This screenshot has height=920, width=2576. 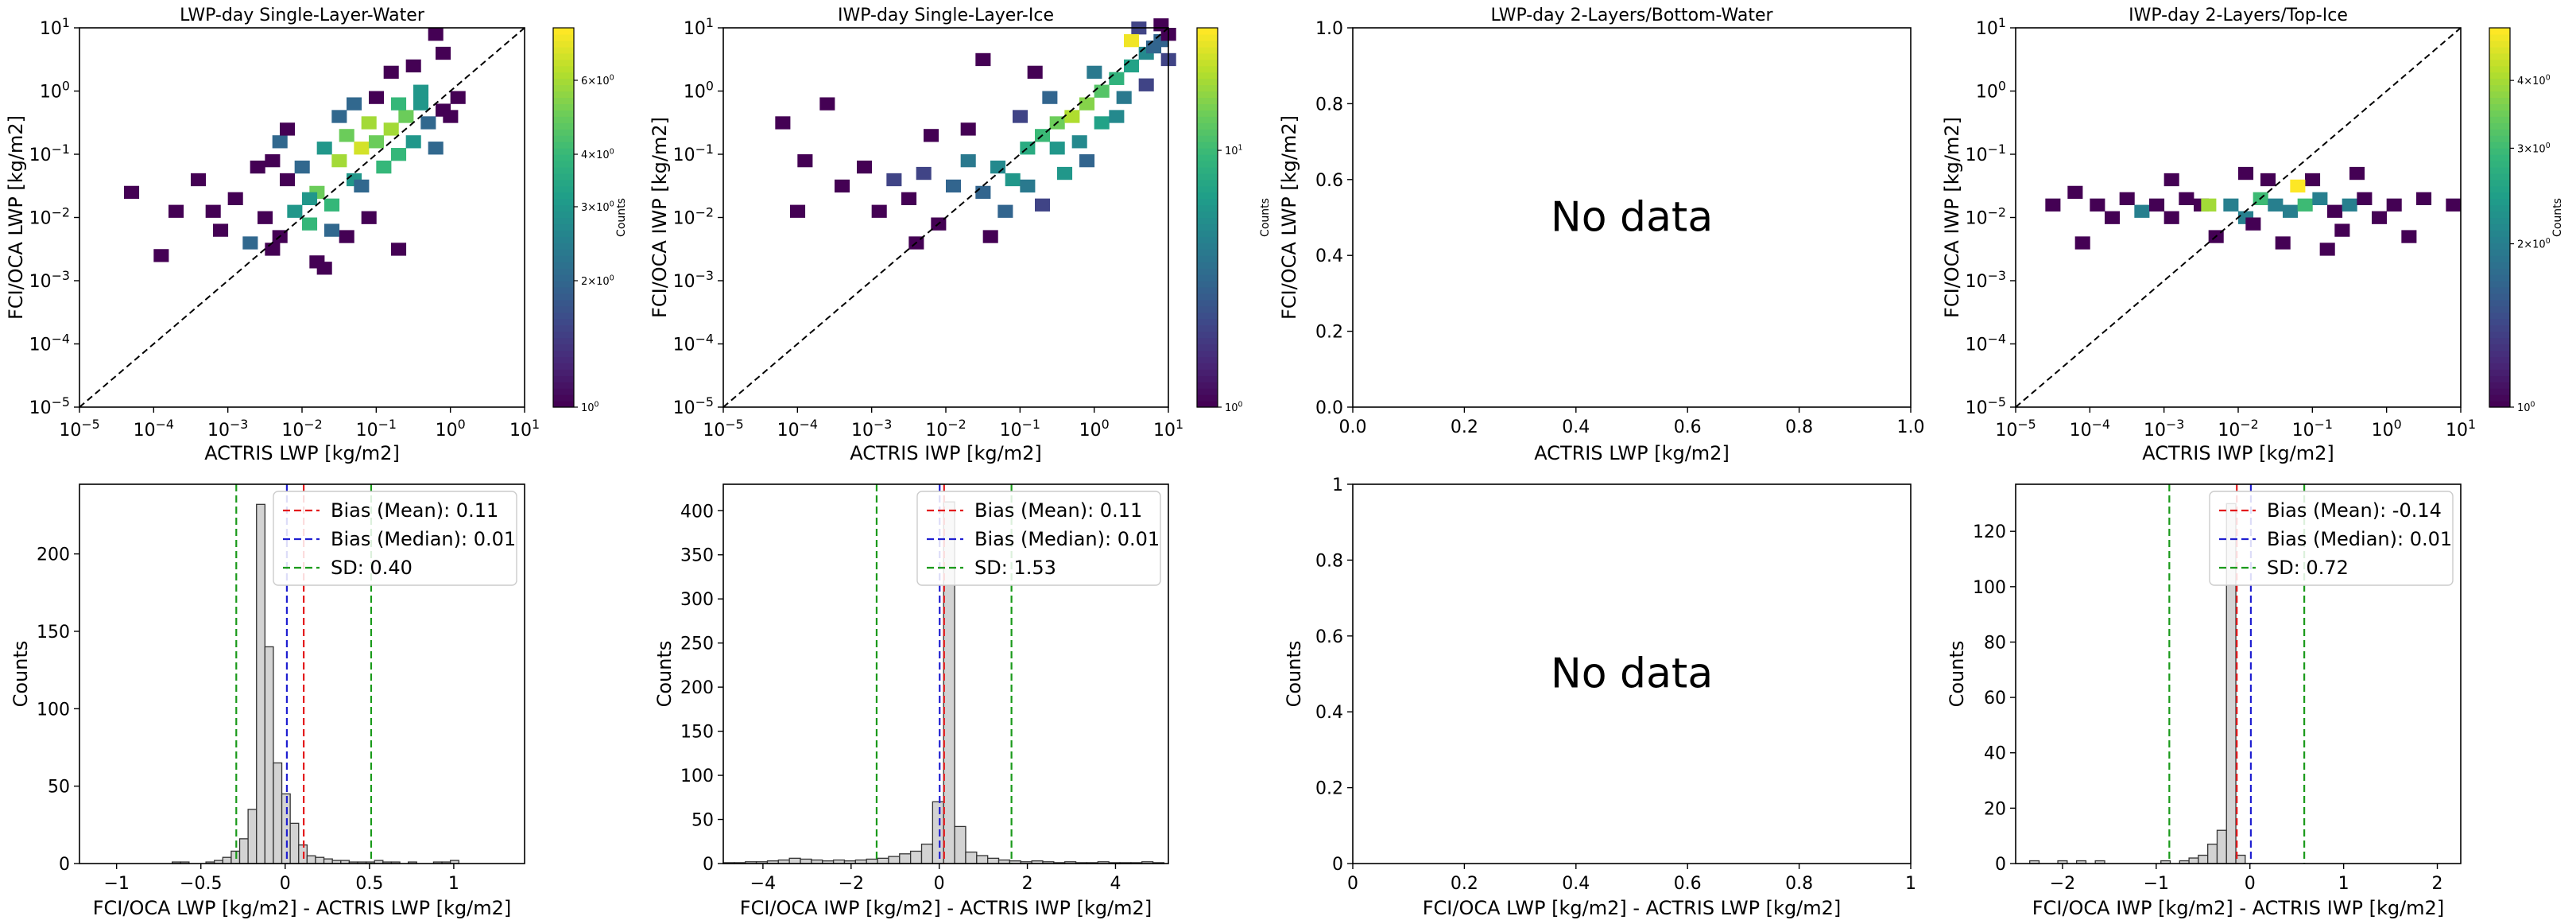 What do you see at coordinates (2312, 429) in the screenshot?
I see `x-tick-label: 10⁻¹` at bounding box center [2312, 429].